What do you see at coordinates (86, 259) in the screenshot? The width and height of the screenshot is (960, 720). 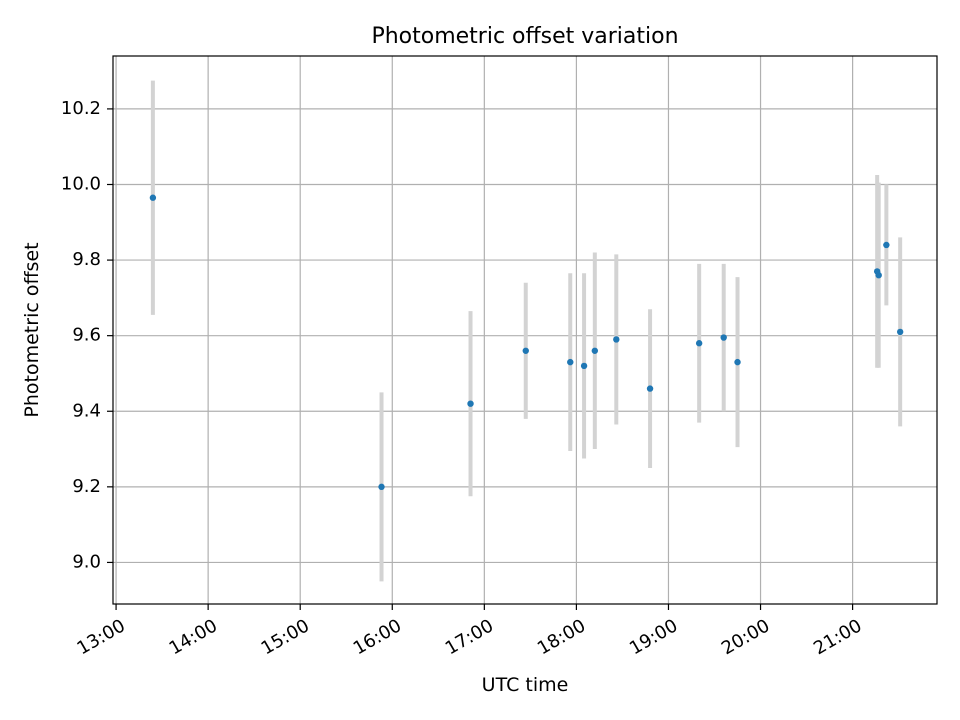 I see `y-tick-label: 9.8` at bounding box center [86, 259].